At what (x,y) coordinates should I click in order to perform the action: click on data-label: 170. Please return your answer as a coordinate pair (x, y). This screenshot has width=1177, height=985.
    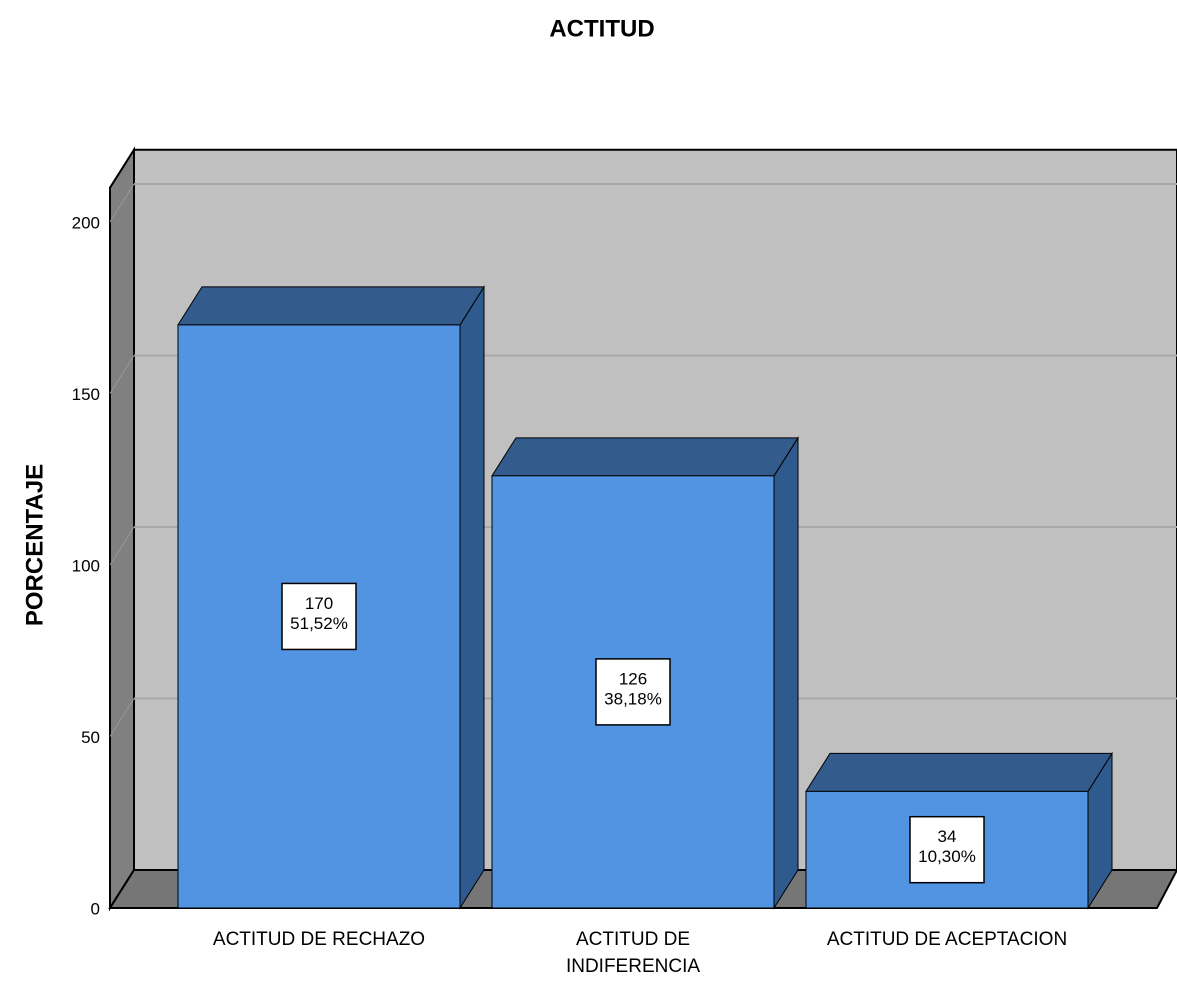
    Looking at the image, I should click on (319, 603).